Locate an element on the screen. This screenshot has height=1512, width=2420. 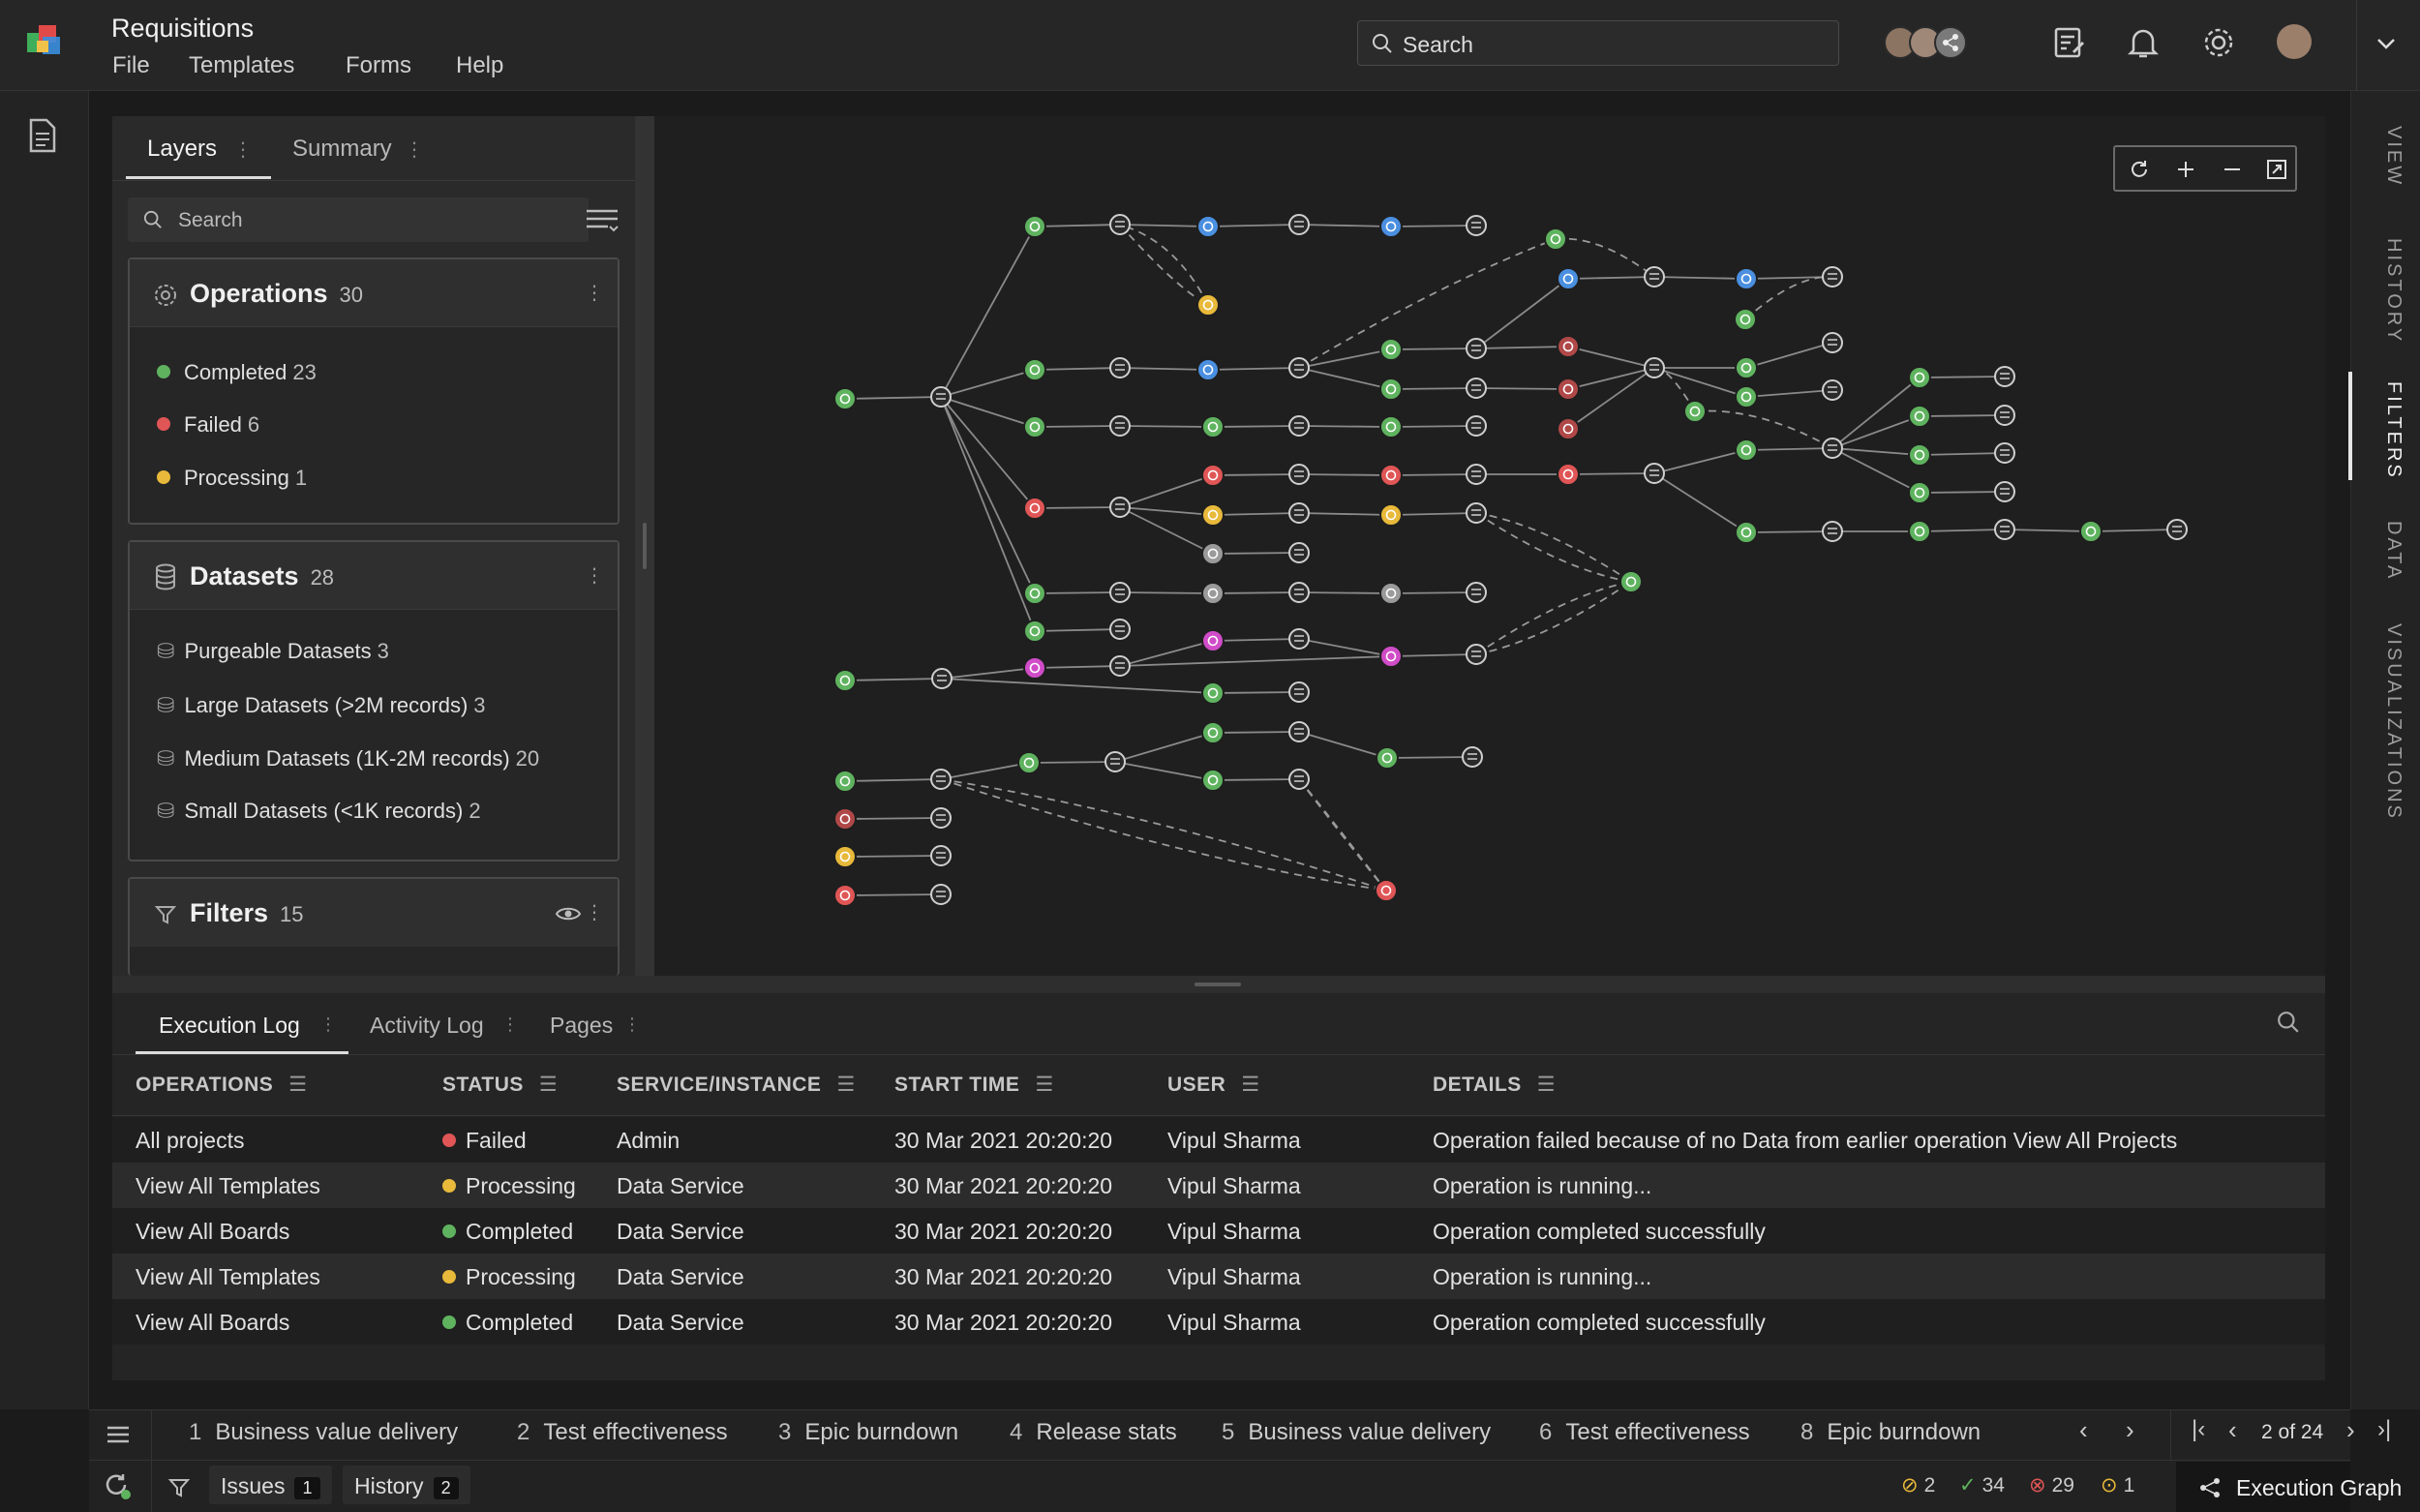
page-tab-5: 5 Business value delivery is located at coordinates (1357, 1432).